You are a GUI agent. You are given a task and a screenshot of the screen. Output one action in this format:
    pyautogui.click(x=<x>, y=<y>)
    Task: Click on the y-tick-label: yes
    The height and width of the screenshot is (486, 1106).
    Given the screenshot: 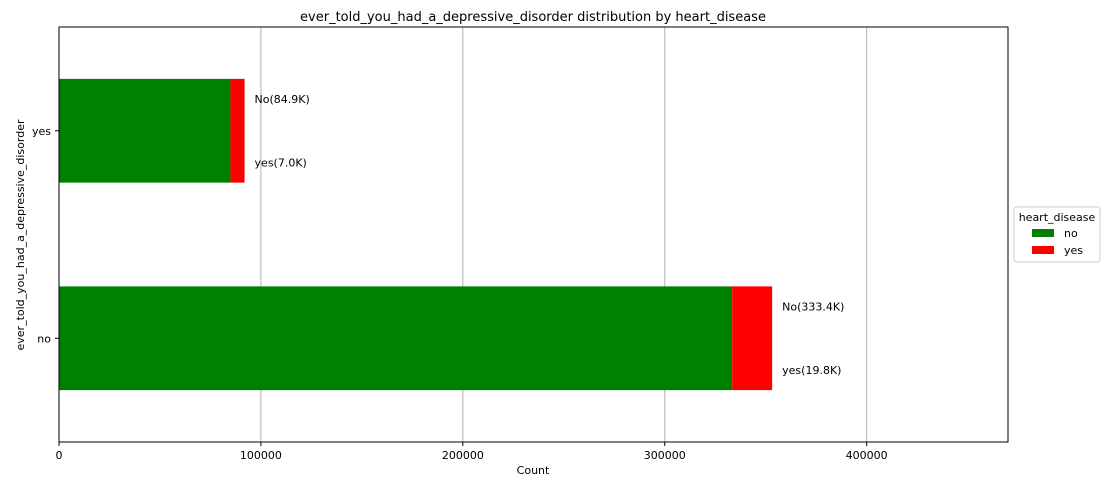 What is the action you would take?
    pyautogui.click(x=41, y=131)
    